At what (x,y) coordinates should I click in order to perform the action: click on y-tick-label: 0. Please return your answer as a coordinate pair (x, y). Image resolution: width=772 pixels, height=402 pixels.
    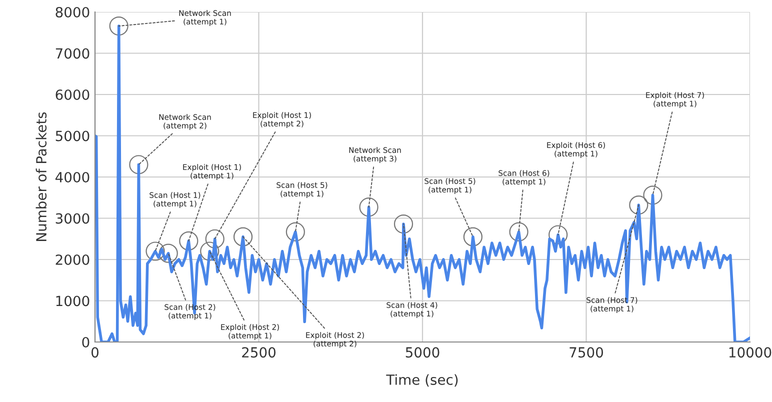
    Looking at the image, I should click on (86, 342).